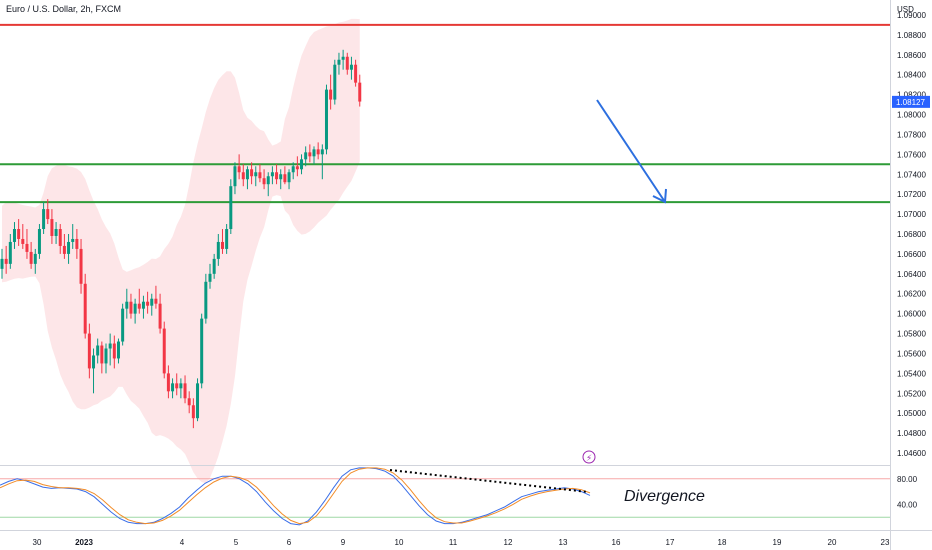  Describe the element at coordinates (907, 504) in the screenshot. I see `osc-tick-1: 40.00` at that location.